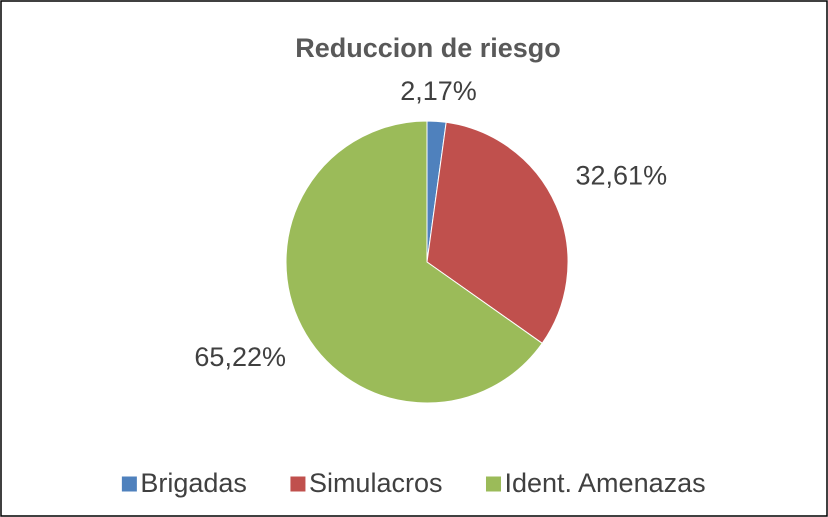 The image size is (828, 517). What do you see at coordinates (193, 483) in the screenshot?
I see `legend-label: Brigadas` at bounding box center [193, 483].